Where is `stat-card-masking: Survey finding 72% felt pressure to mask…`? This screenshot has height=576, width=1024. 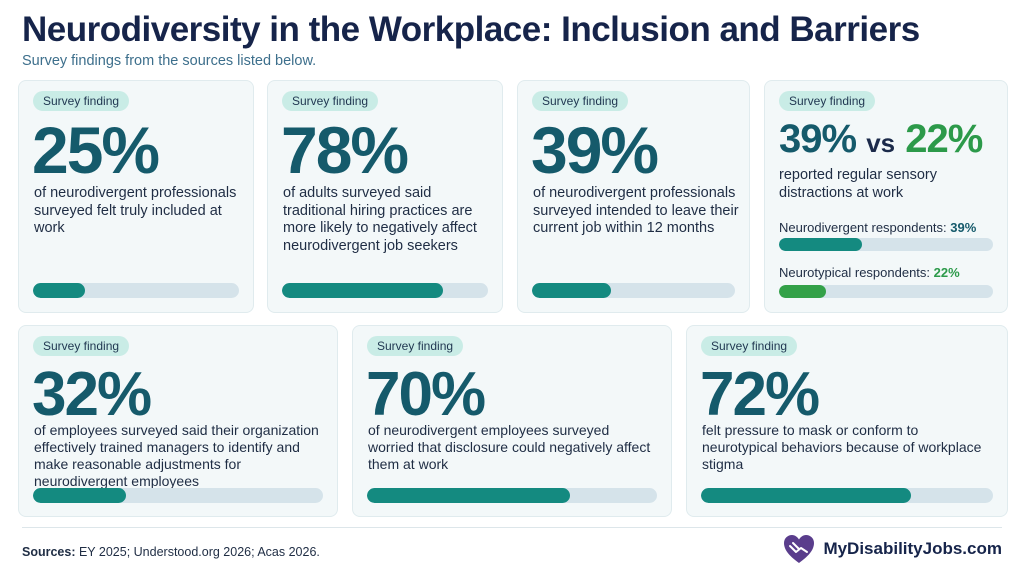
stat-card-masking: Survey finding 72% felt pressure to mask… is located at coordinates (847, 421).